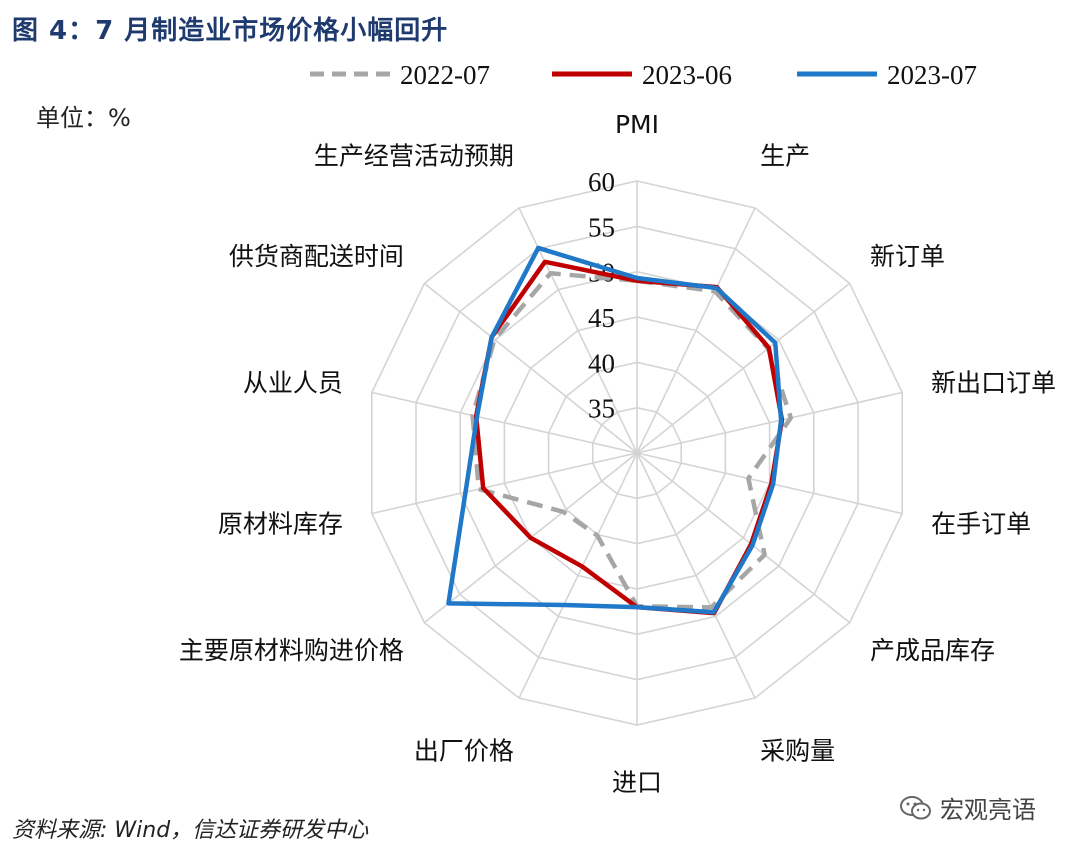 The image size is (1080, 853). Describe the element at coordinates (932, 650) in the screenshot. I see `category-label: 产成品库存` at that location.